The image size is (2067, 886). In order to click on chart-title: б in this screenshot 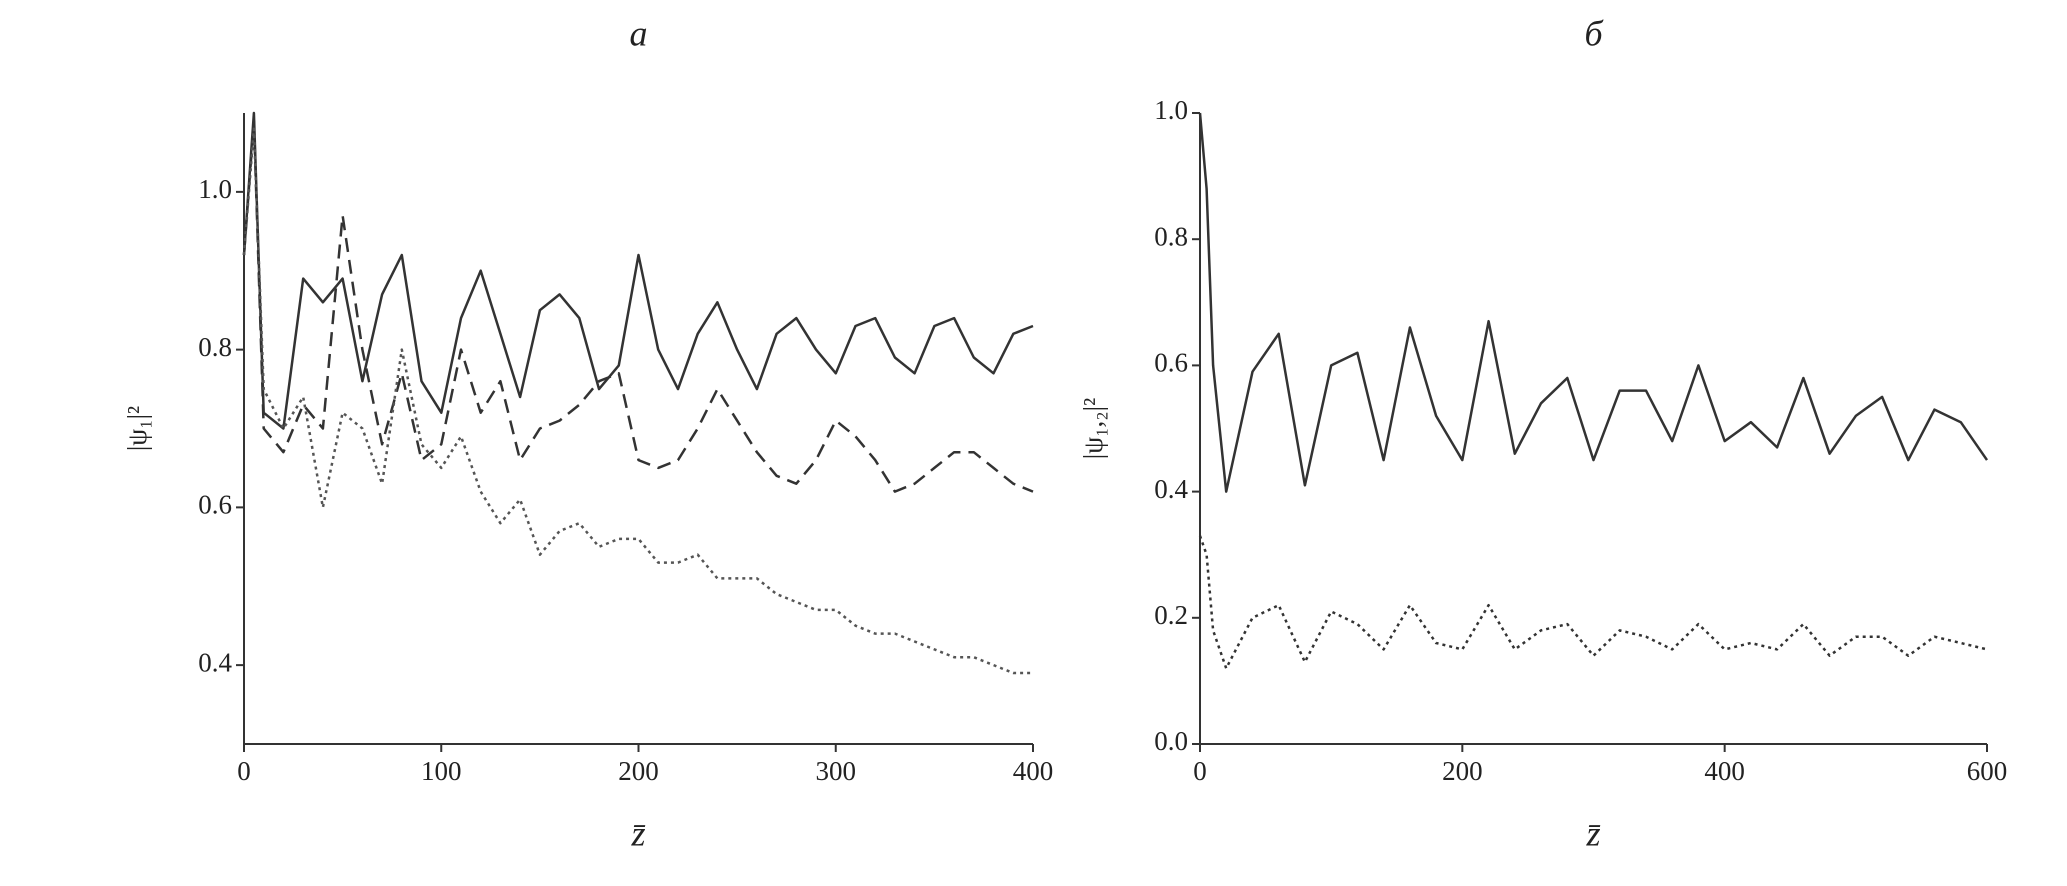, I will do `click(1594, 33)`.